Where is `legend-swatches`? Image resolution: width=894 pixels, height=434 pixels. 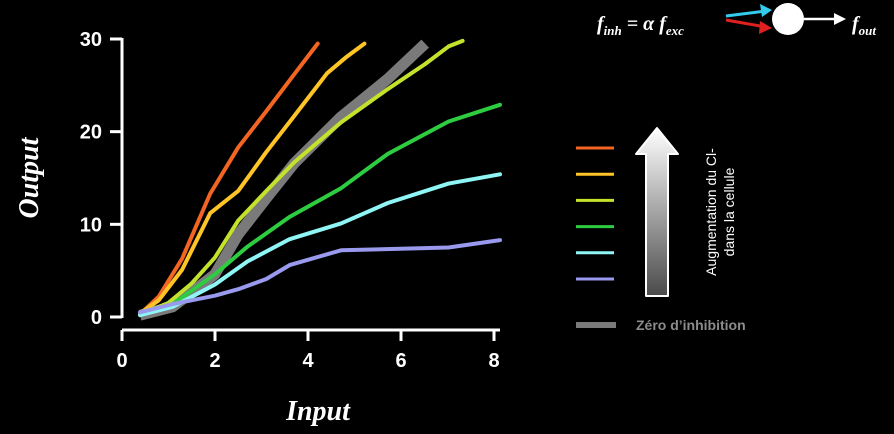 legend-swatches is located at coordinates (595, 213).